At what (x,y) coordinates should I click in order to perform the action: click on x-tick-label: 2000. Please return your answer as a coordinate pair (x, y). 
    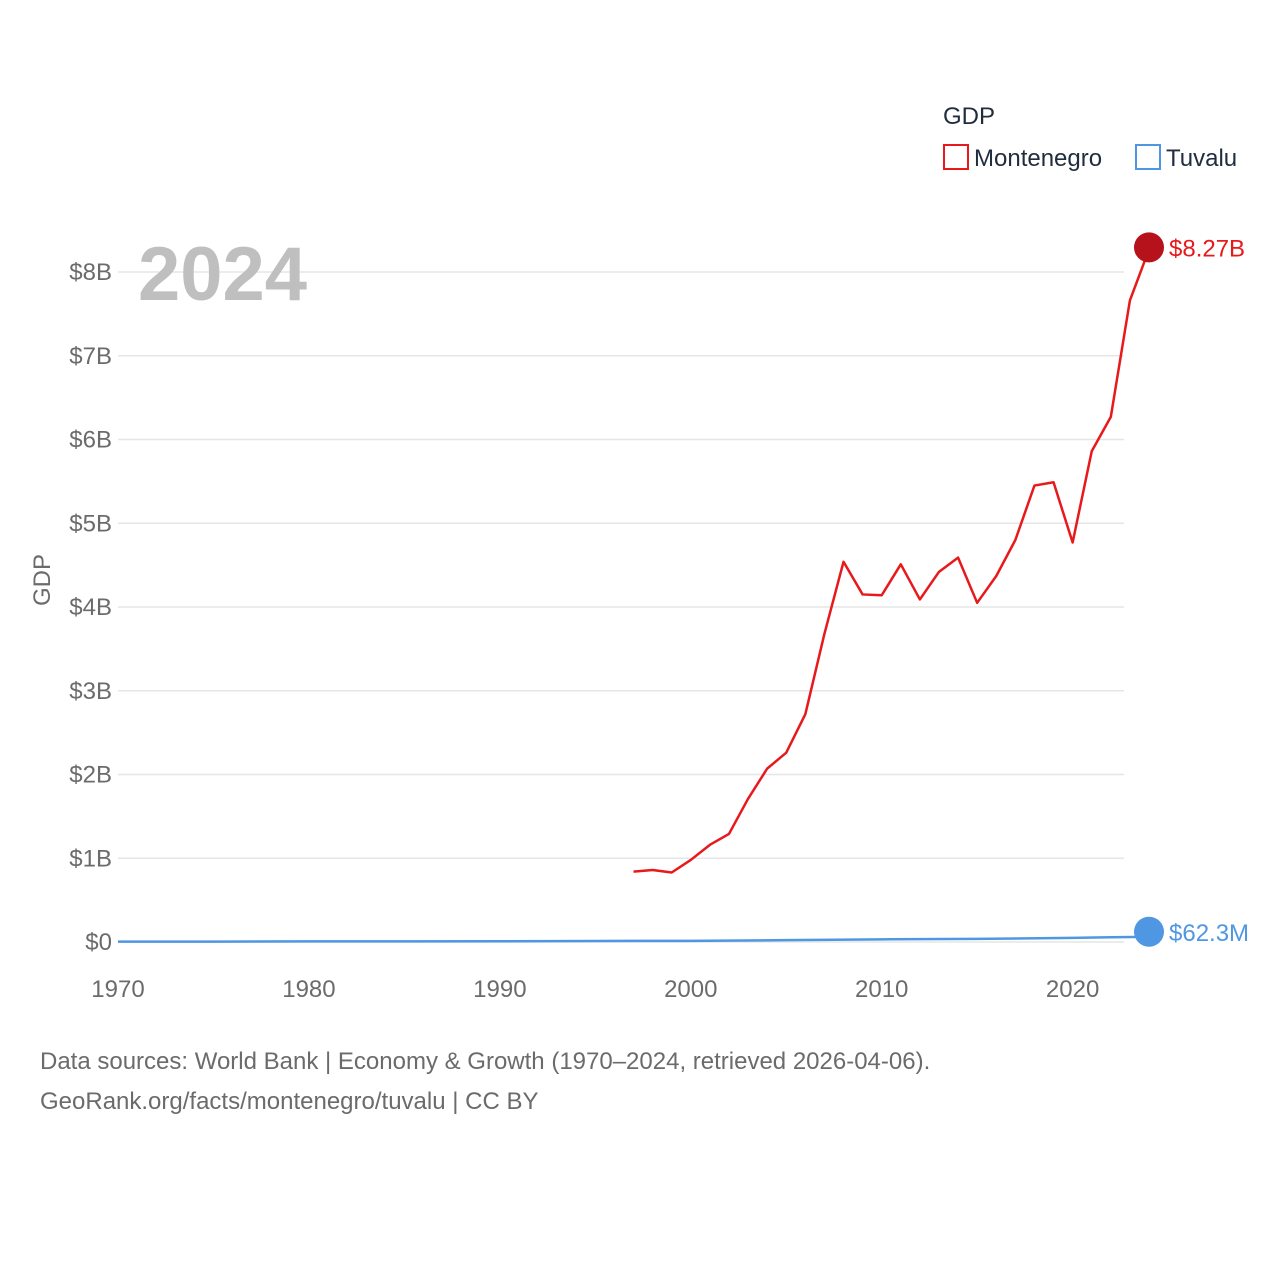
    Looking at the image, I should click on (690, 989).